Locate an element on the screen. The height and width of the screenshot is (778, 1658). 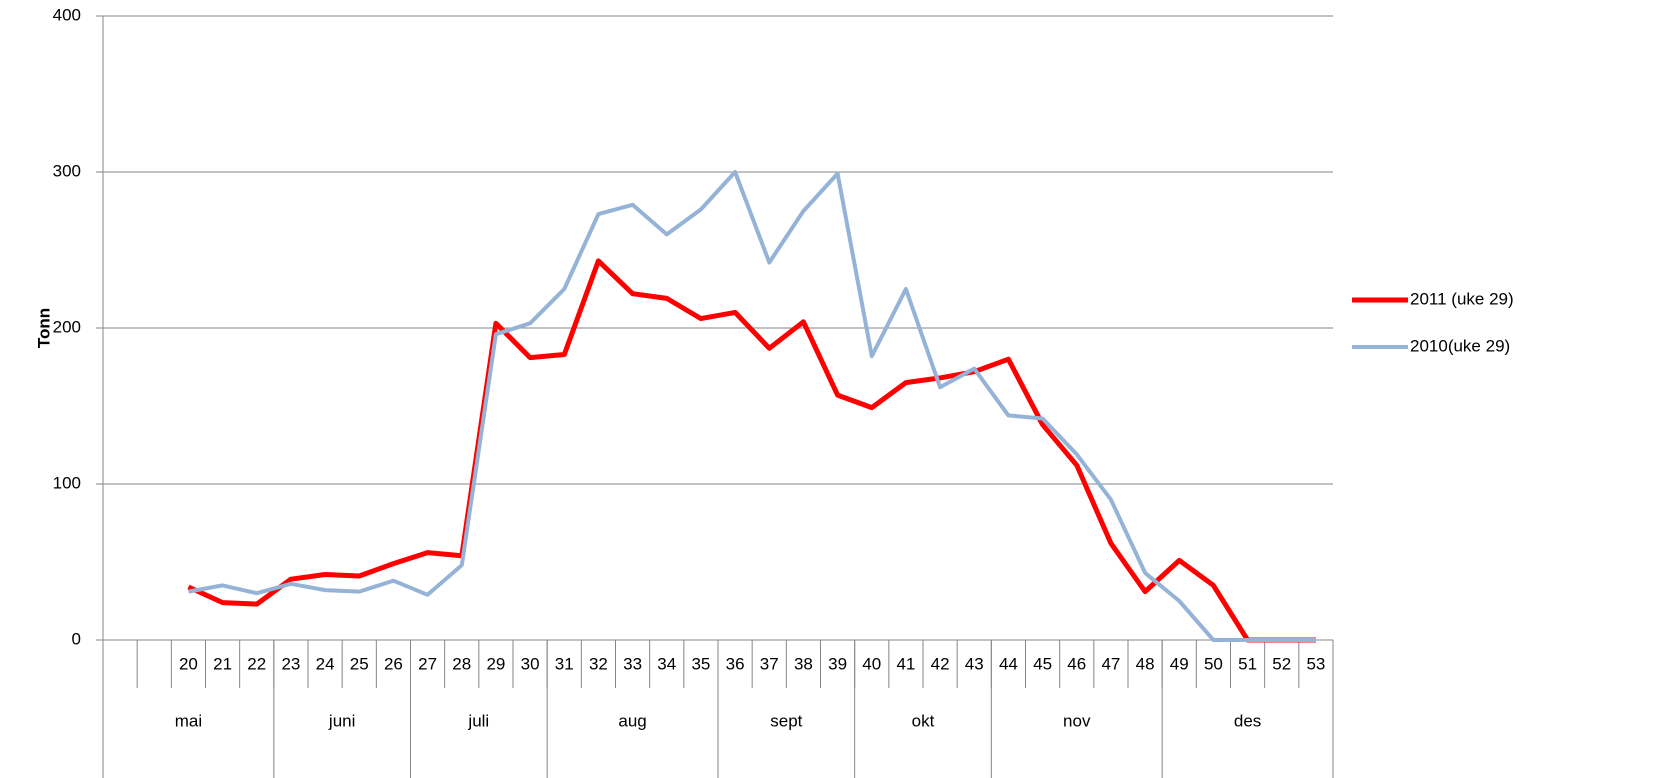
month-label: aug is located at coordinates (632, 720).